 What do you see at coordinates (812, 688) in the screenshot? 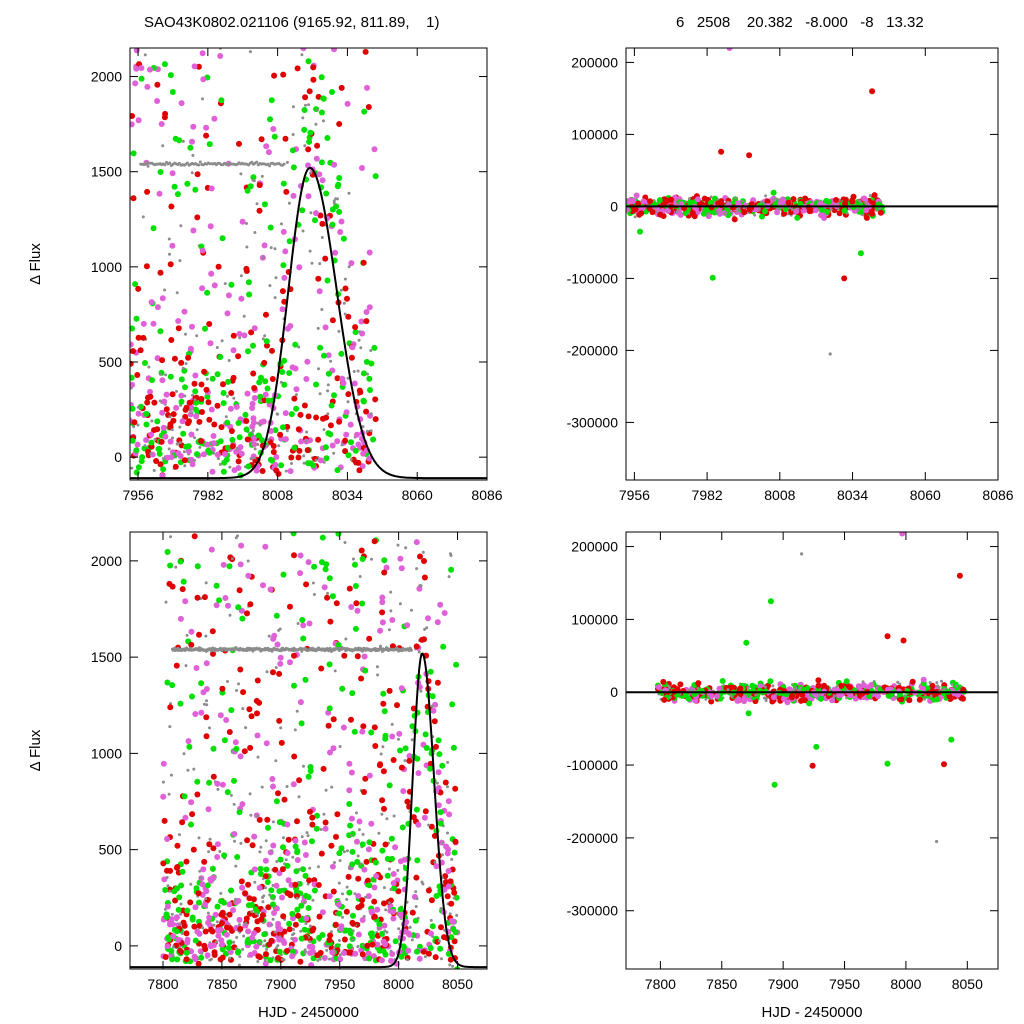
I see `data-points` at bounding box center [812, 688].